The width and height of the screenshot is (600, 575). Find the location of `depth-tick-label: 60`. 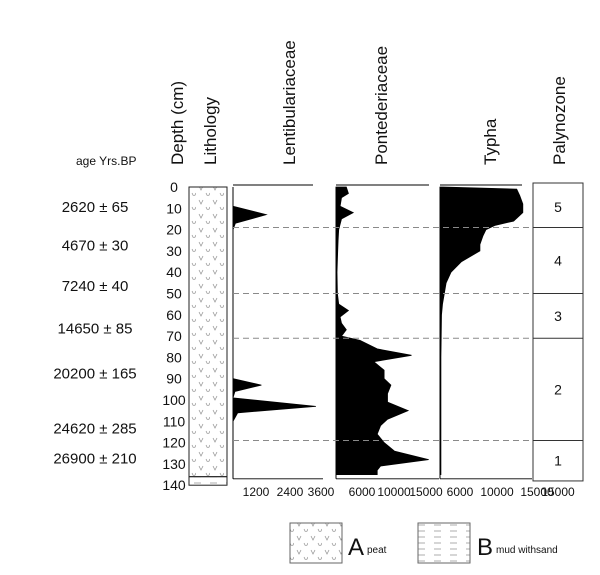

depth-tick-label: 60 is located at coordinates (174, 315).